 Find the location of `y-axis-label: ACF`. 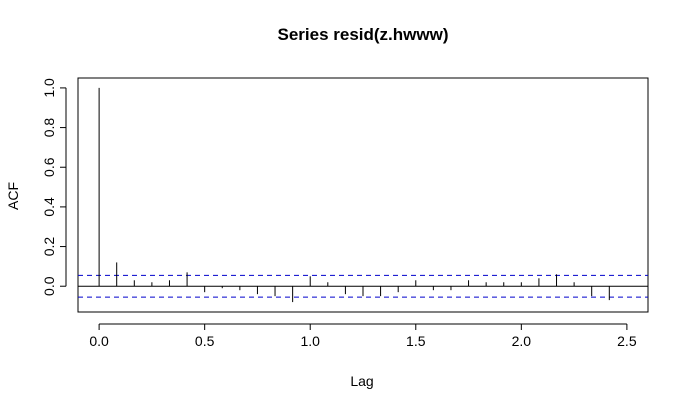

y-axis-label: ACF is located at coordinates (13, 196).